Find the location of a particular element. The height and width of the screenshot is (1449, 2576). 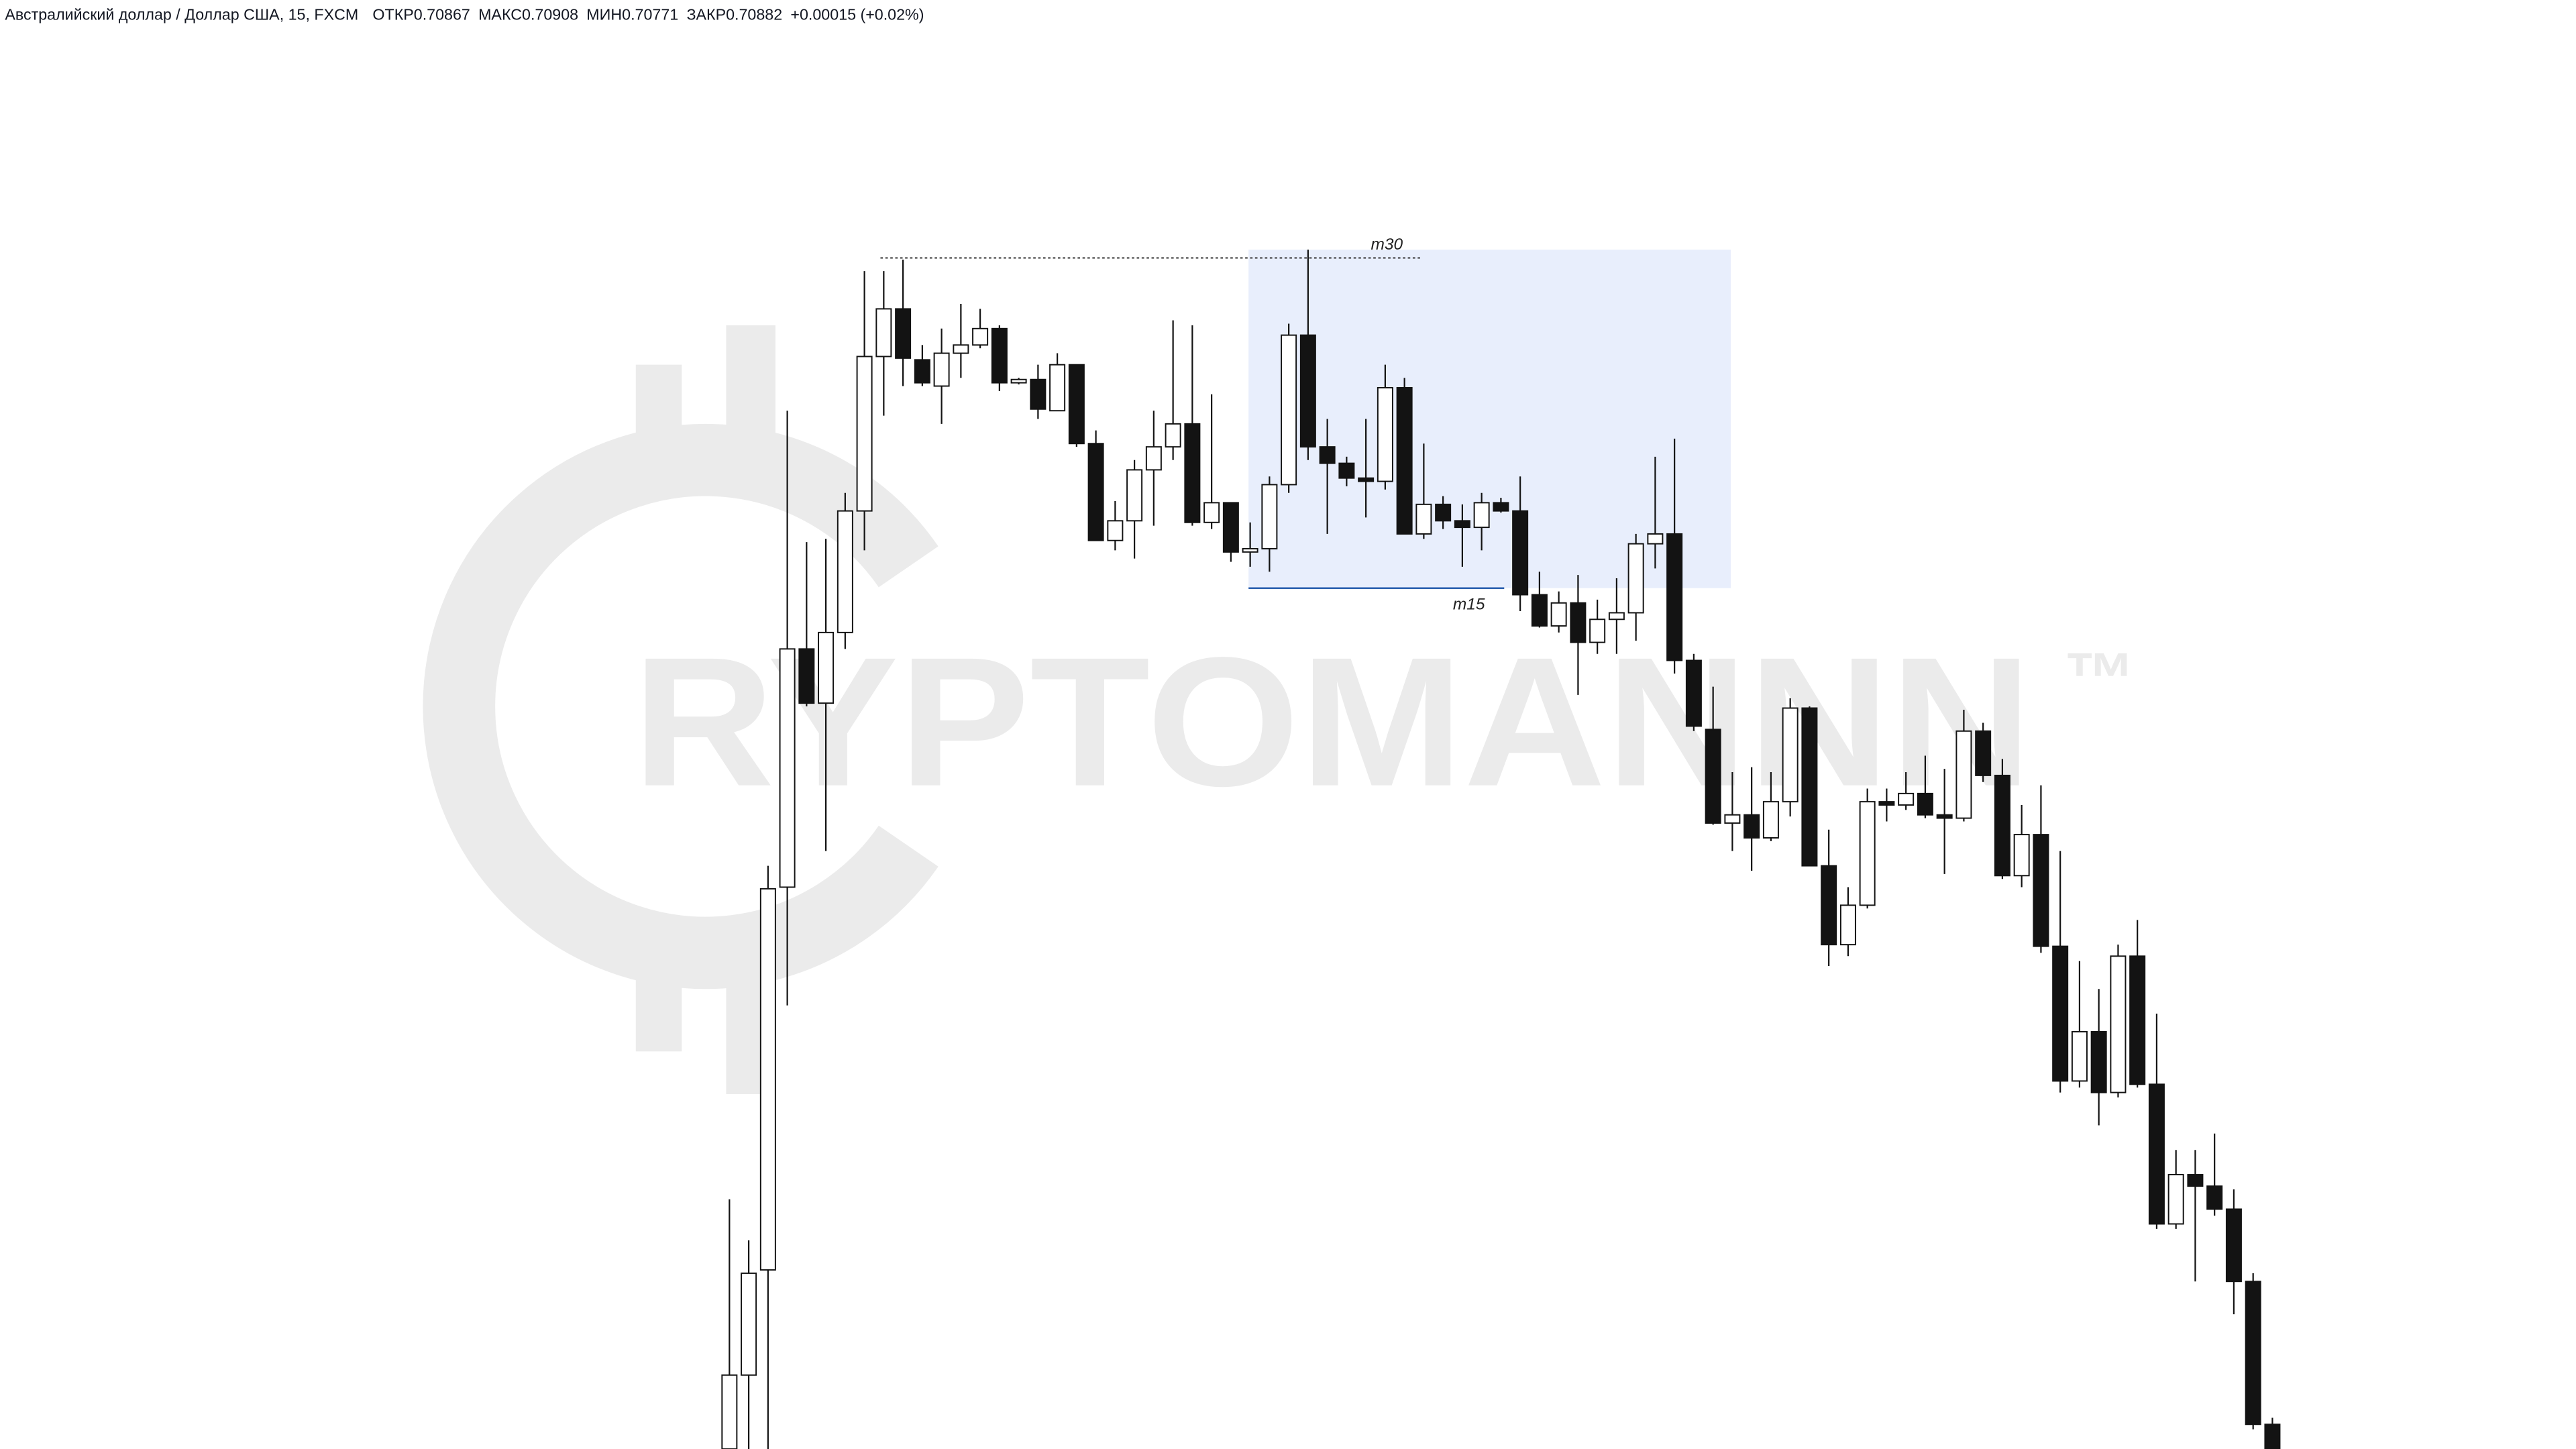

ohlc-value: 0.70771 is located at coordinates (650, 14).